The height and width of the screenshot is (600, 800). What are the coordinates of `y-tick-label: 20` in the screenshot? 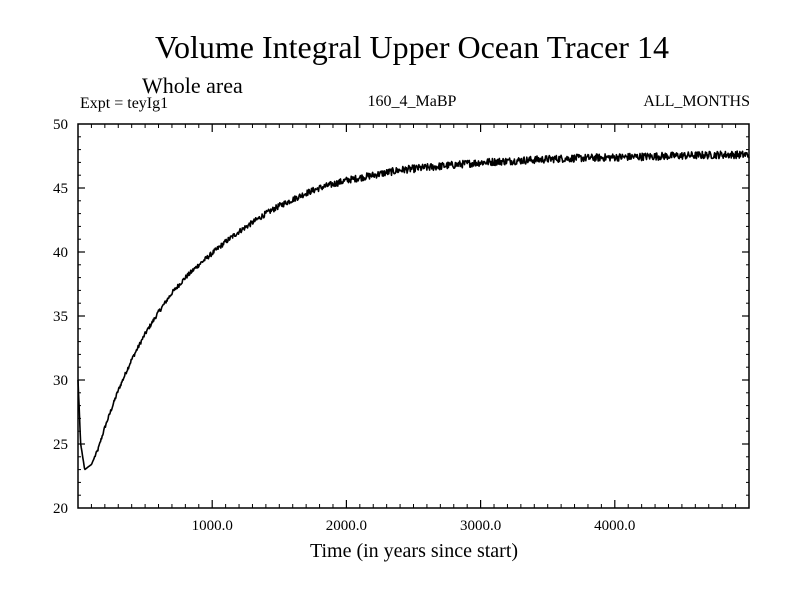 It's located at (60, 509).